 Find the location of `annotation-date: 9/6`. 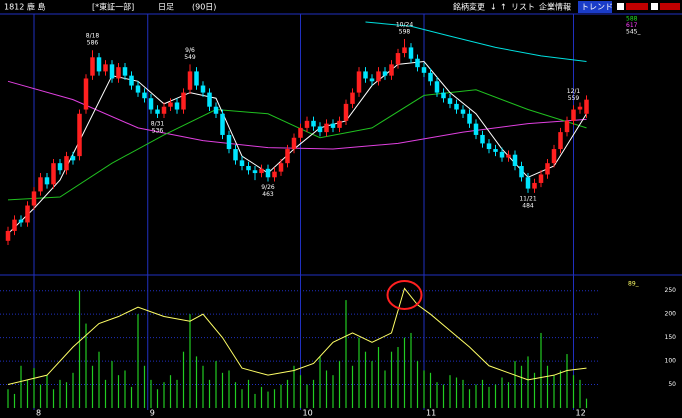

annotation-date: 9/6 is located at coordinates (190, 50).